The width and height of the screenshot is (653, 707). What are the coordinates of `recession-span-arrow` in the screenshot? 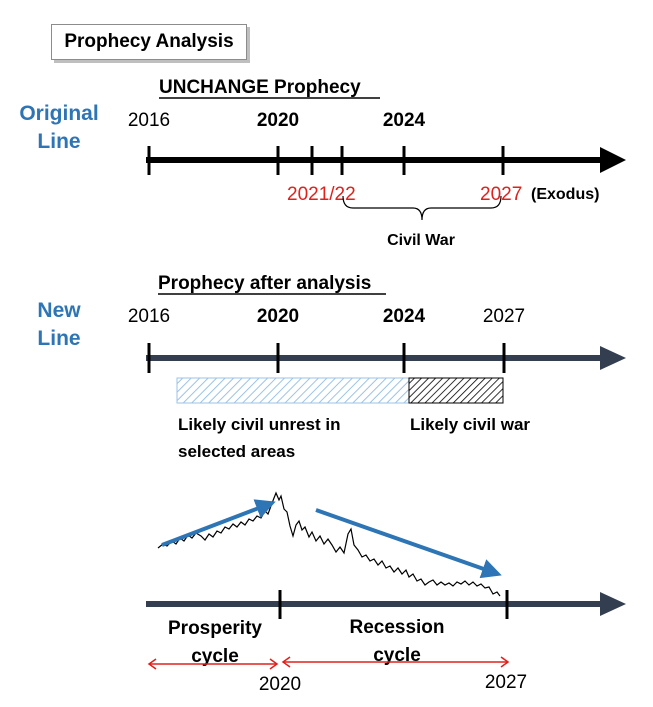 It's located at (395, 662).